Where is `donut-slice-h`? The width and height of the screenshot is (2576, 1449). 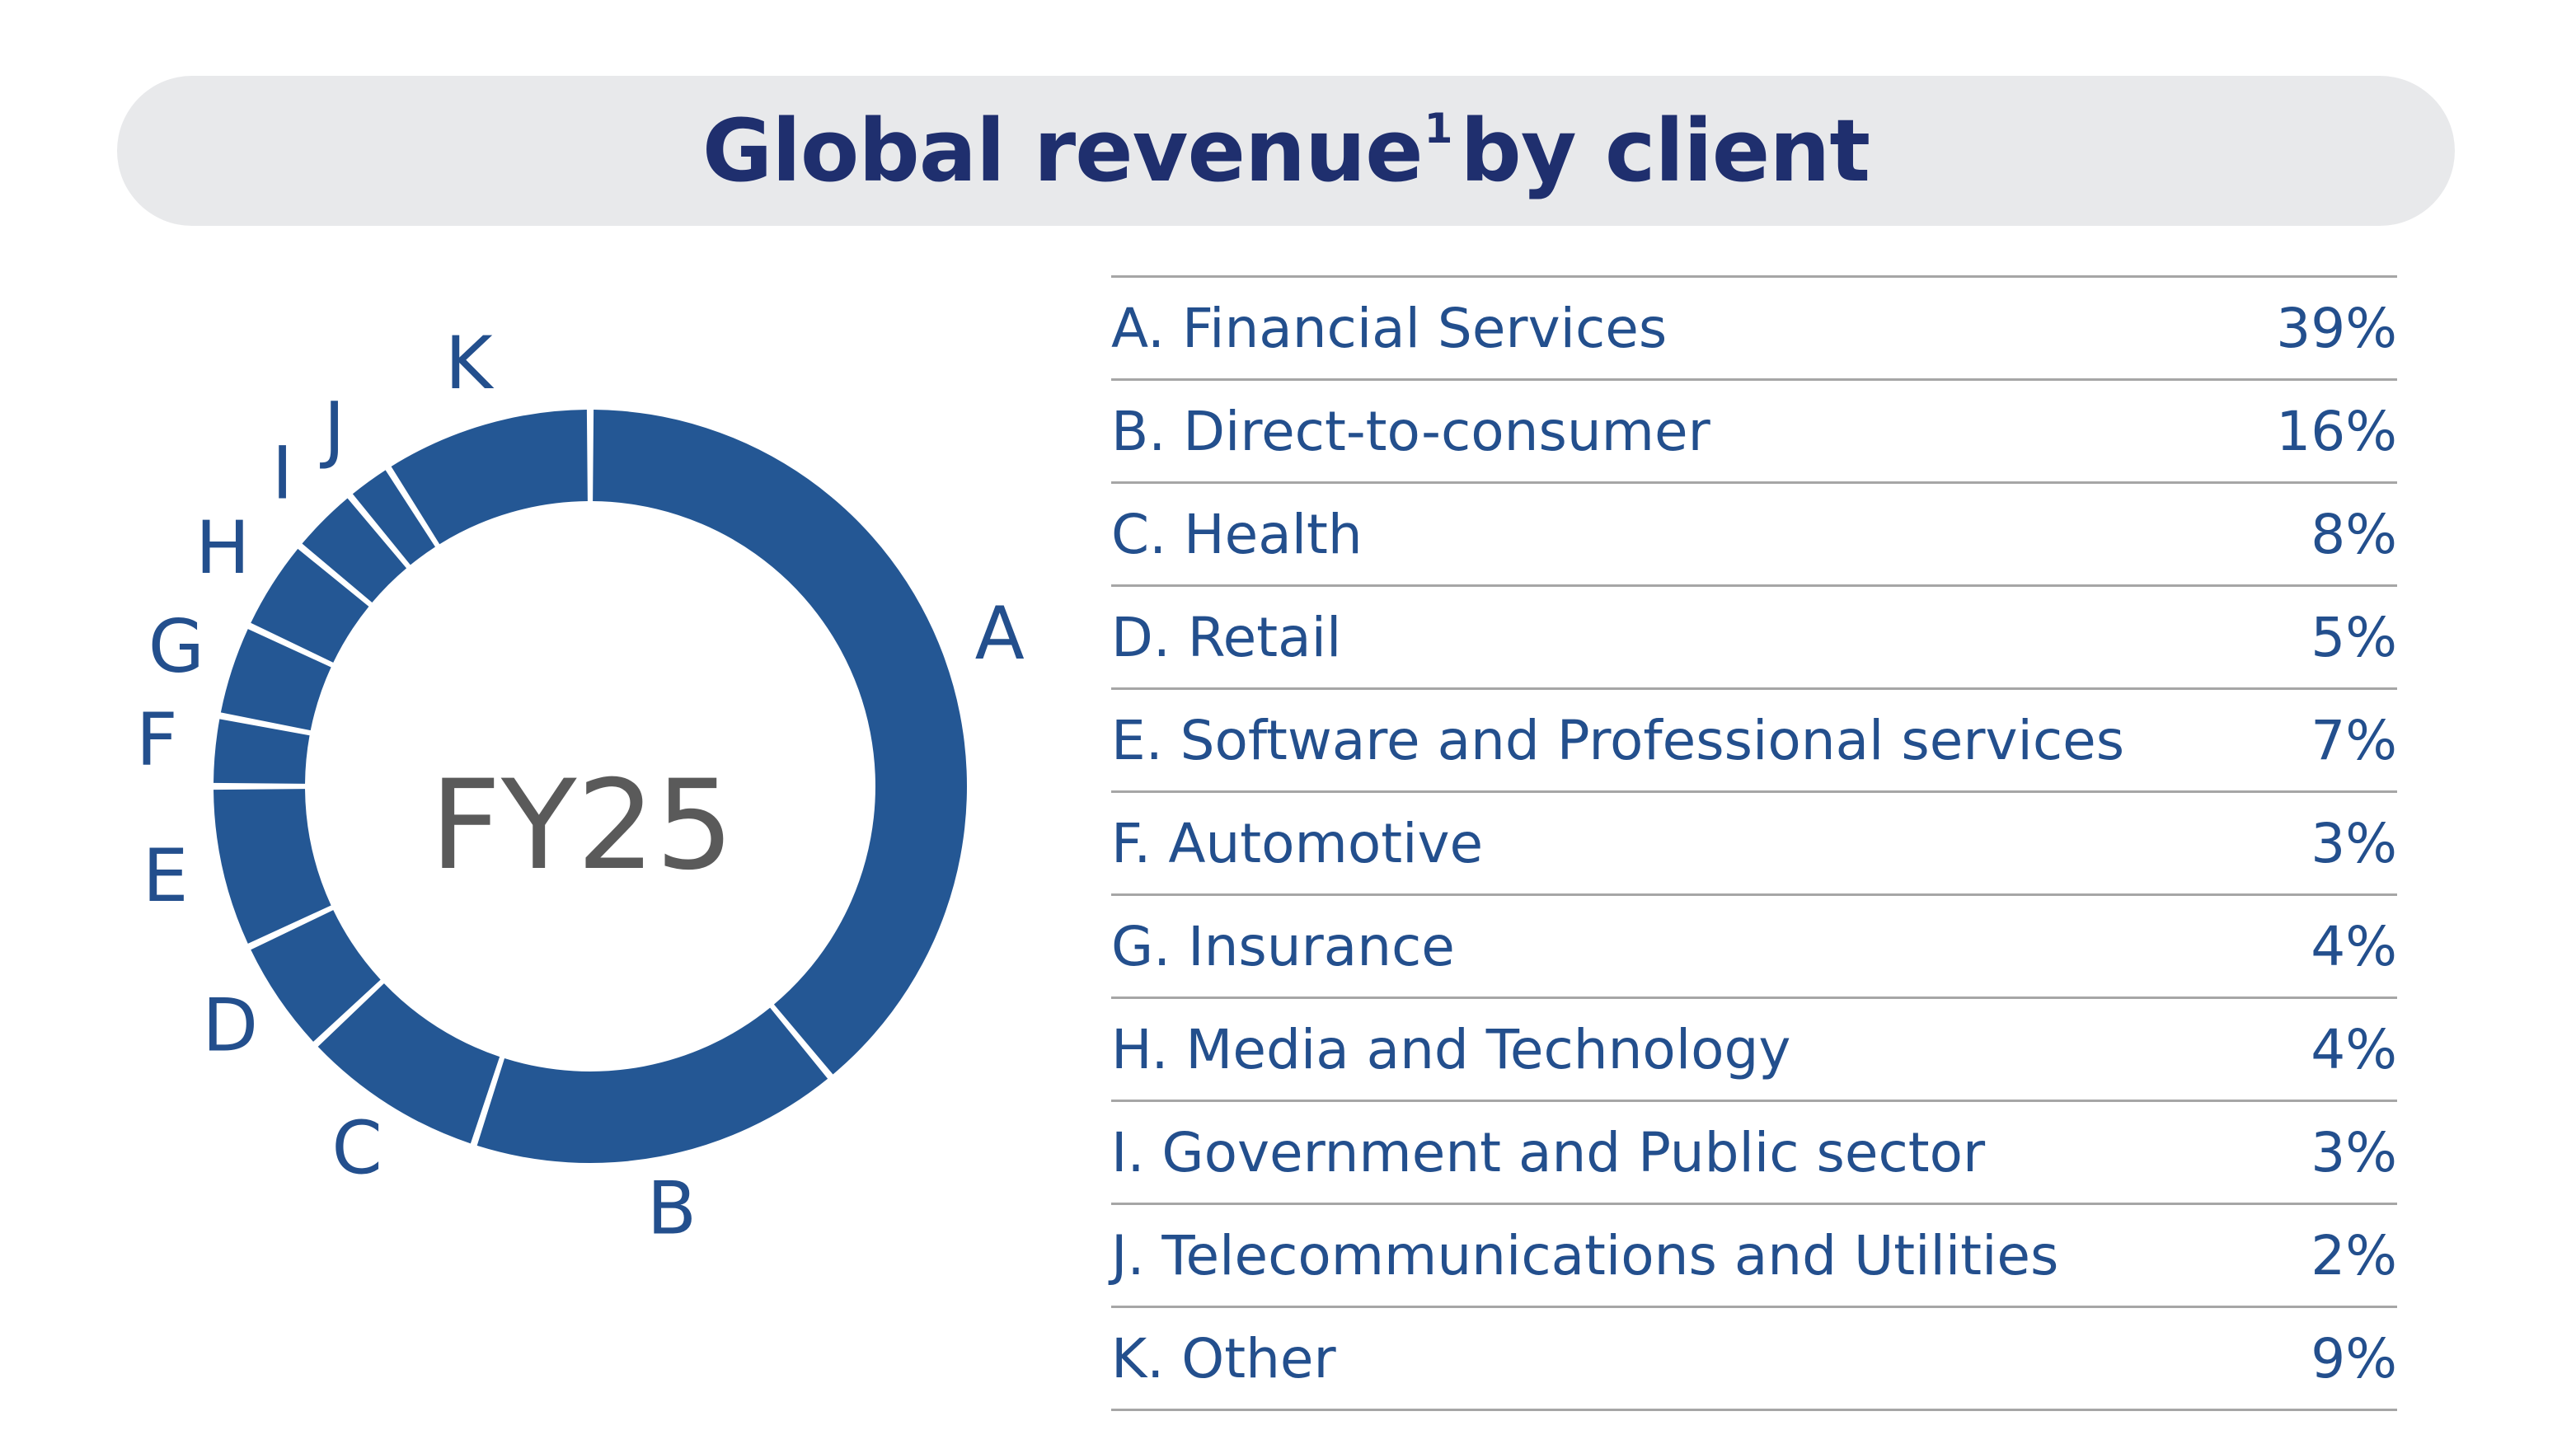 donut-slice-h is located at coordinates (310, 605).